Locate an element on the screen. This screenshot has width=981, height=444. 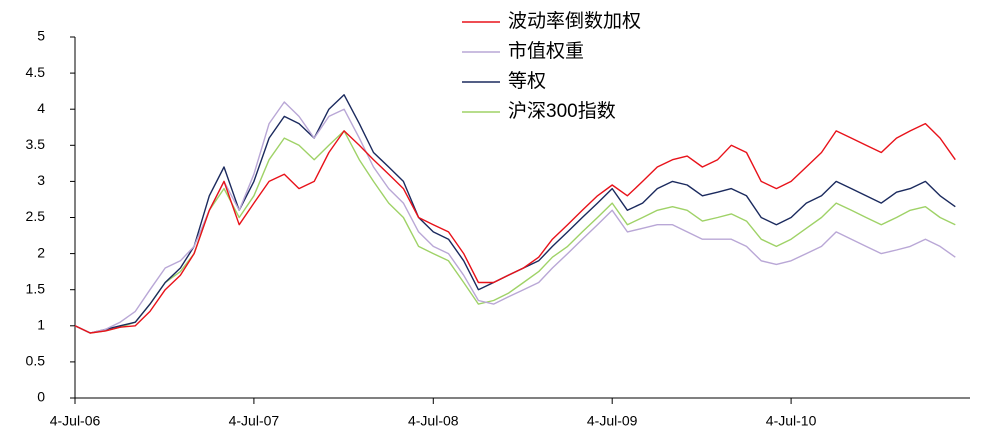
x-tick-label: 4-Jul-09 is located at coordinates (612, 421).